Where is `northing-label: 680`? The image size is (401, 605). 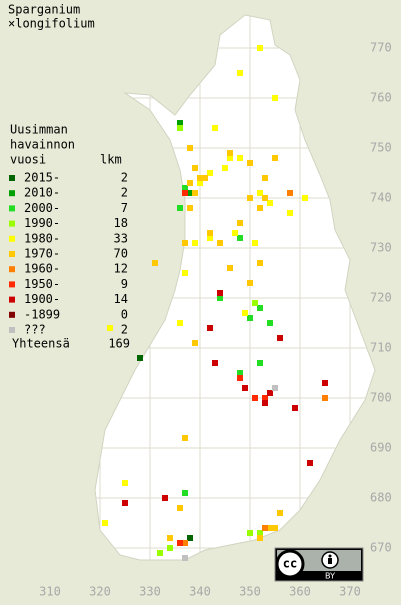 northing-label: 680 is located at coordinates (381, 498).